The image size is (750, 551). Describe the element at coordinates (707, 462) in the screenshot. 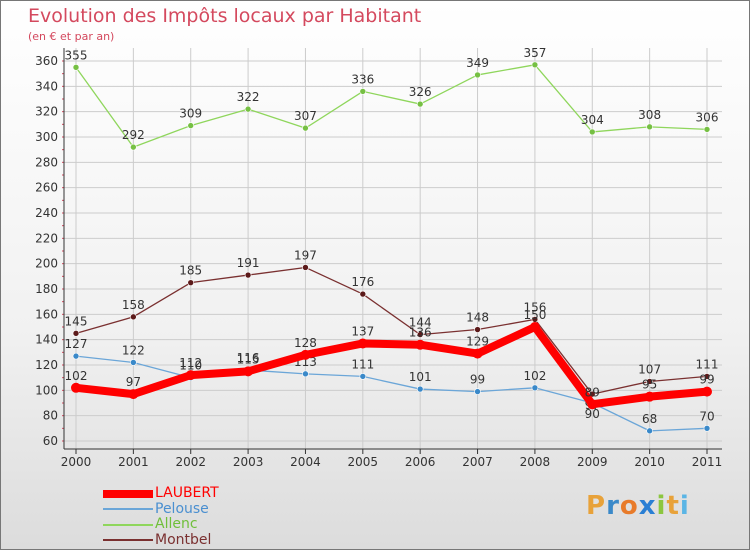

I see `x-tick-label: 2011` at that location.